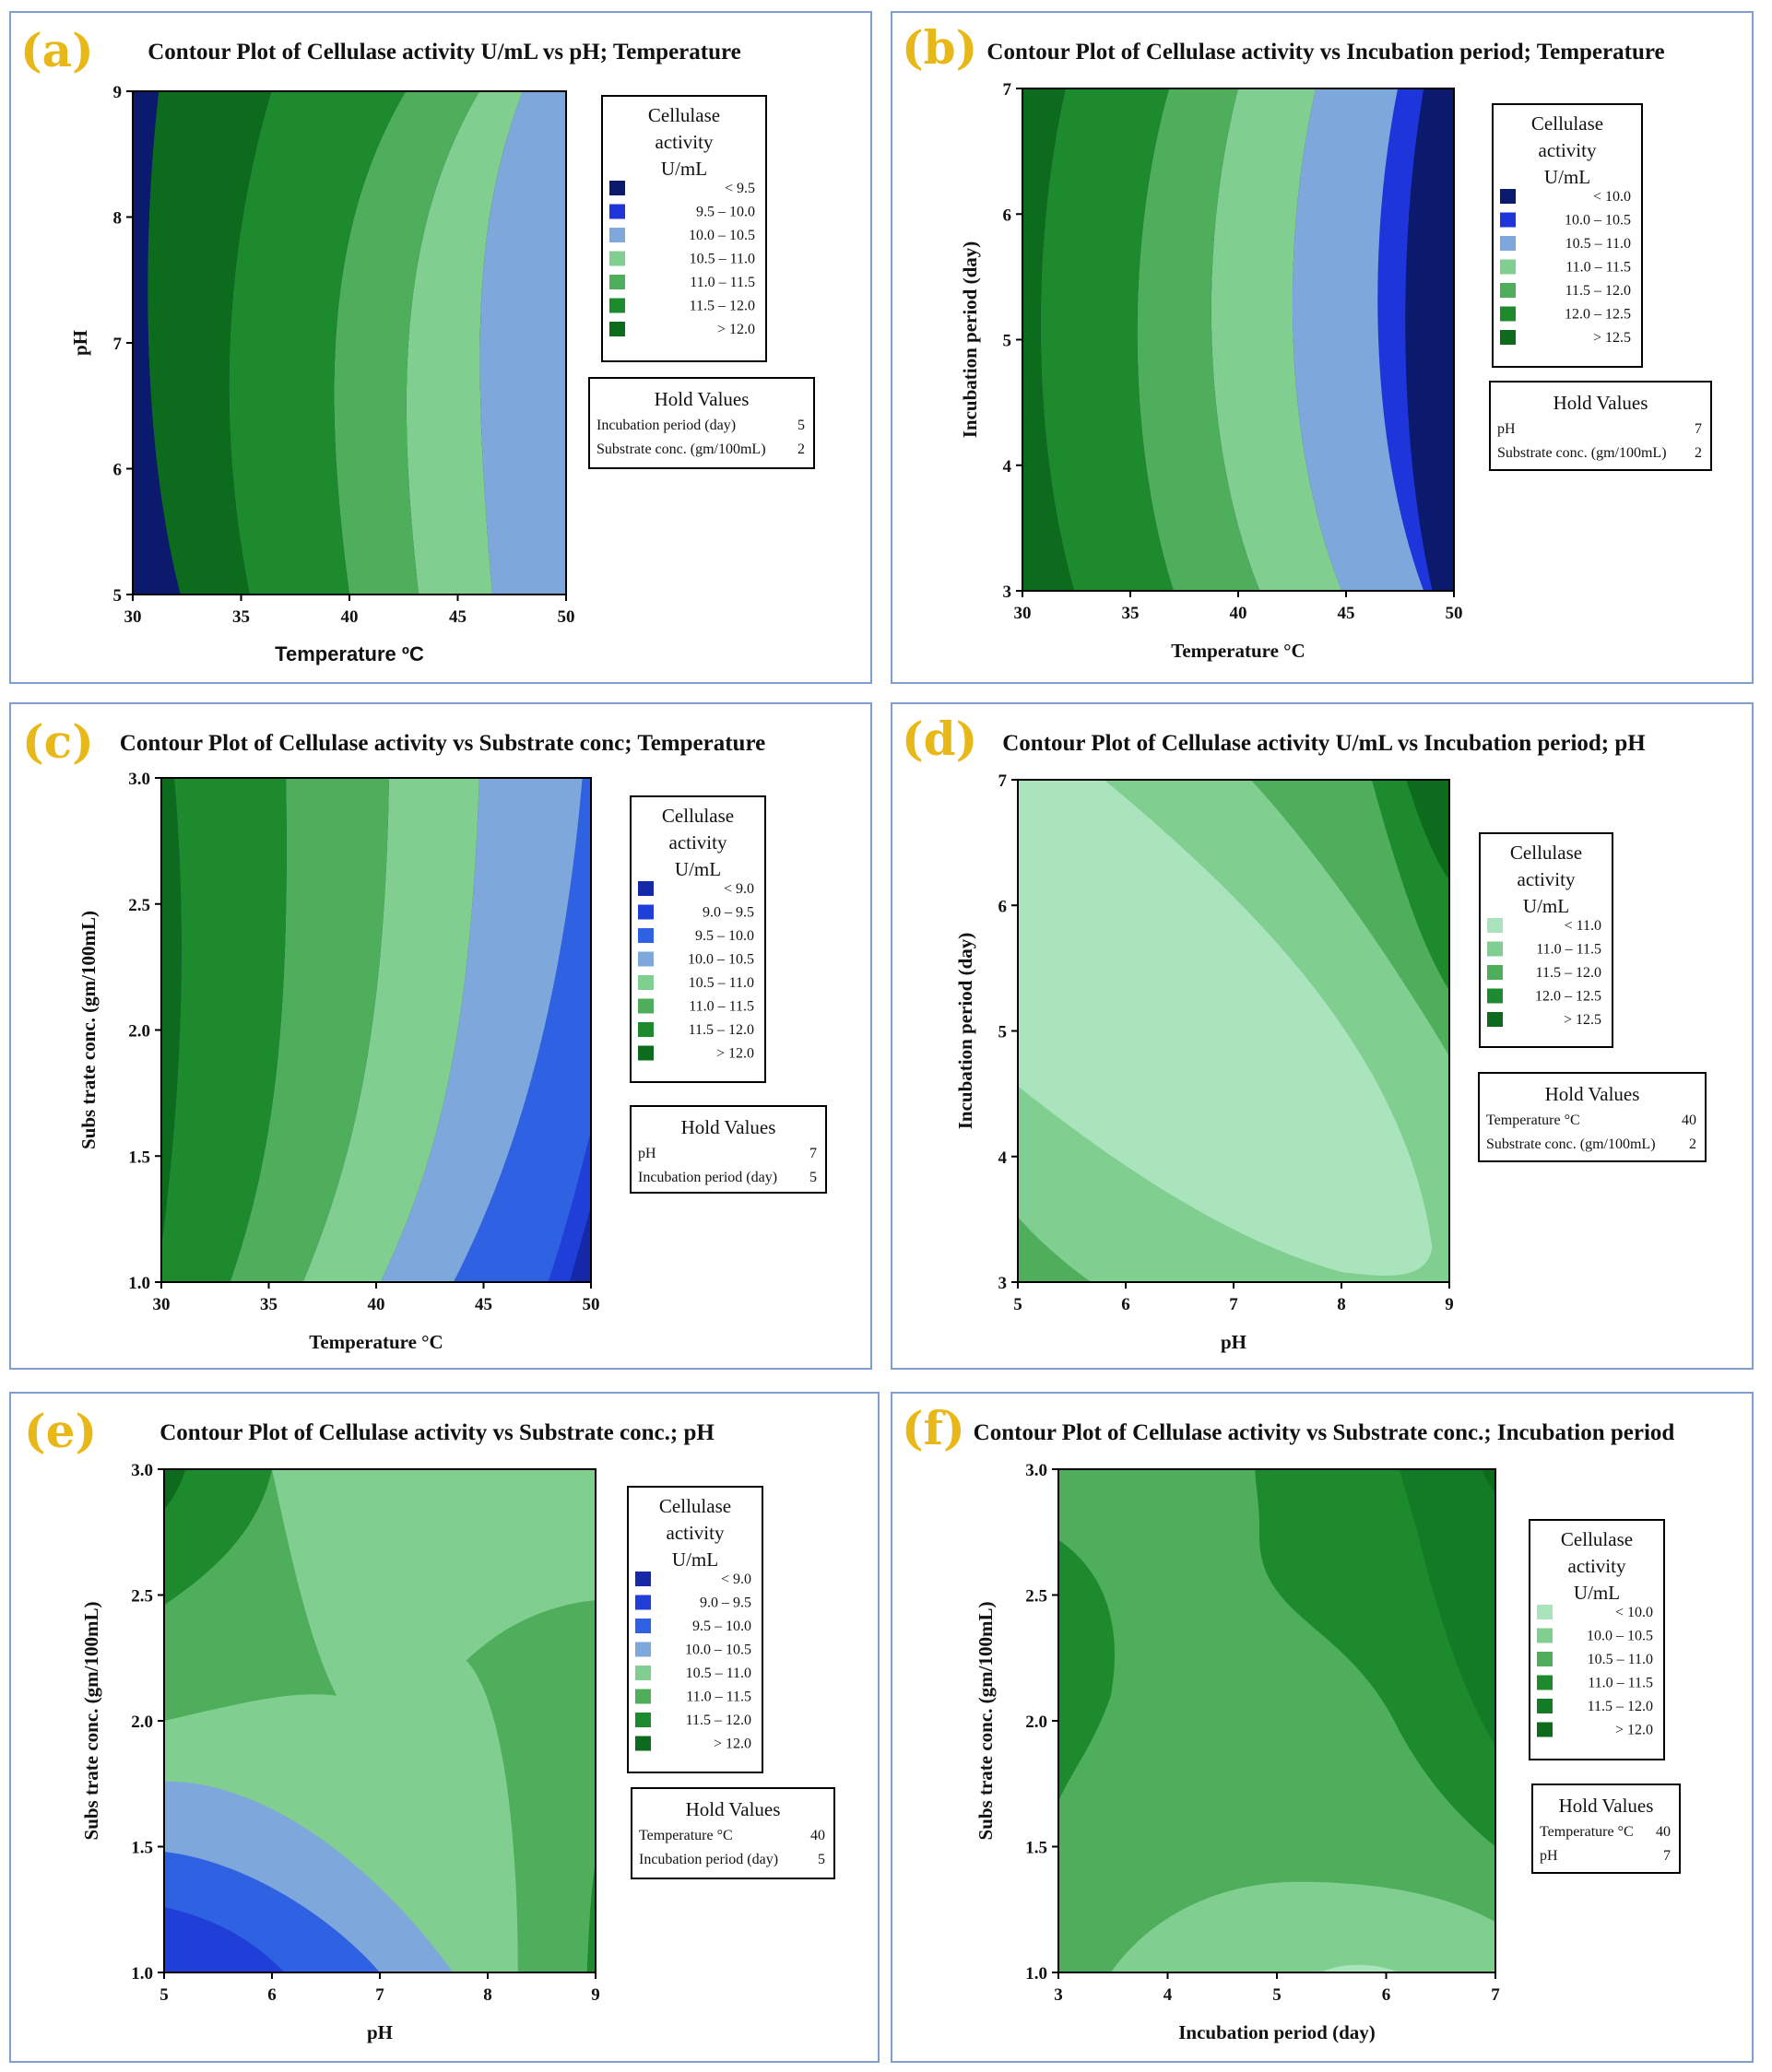  What do you see at coordinates (349, 654) in the screenshot?
I see `x-axis-label: Temperature ºC` at bounding box center [349, 654].